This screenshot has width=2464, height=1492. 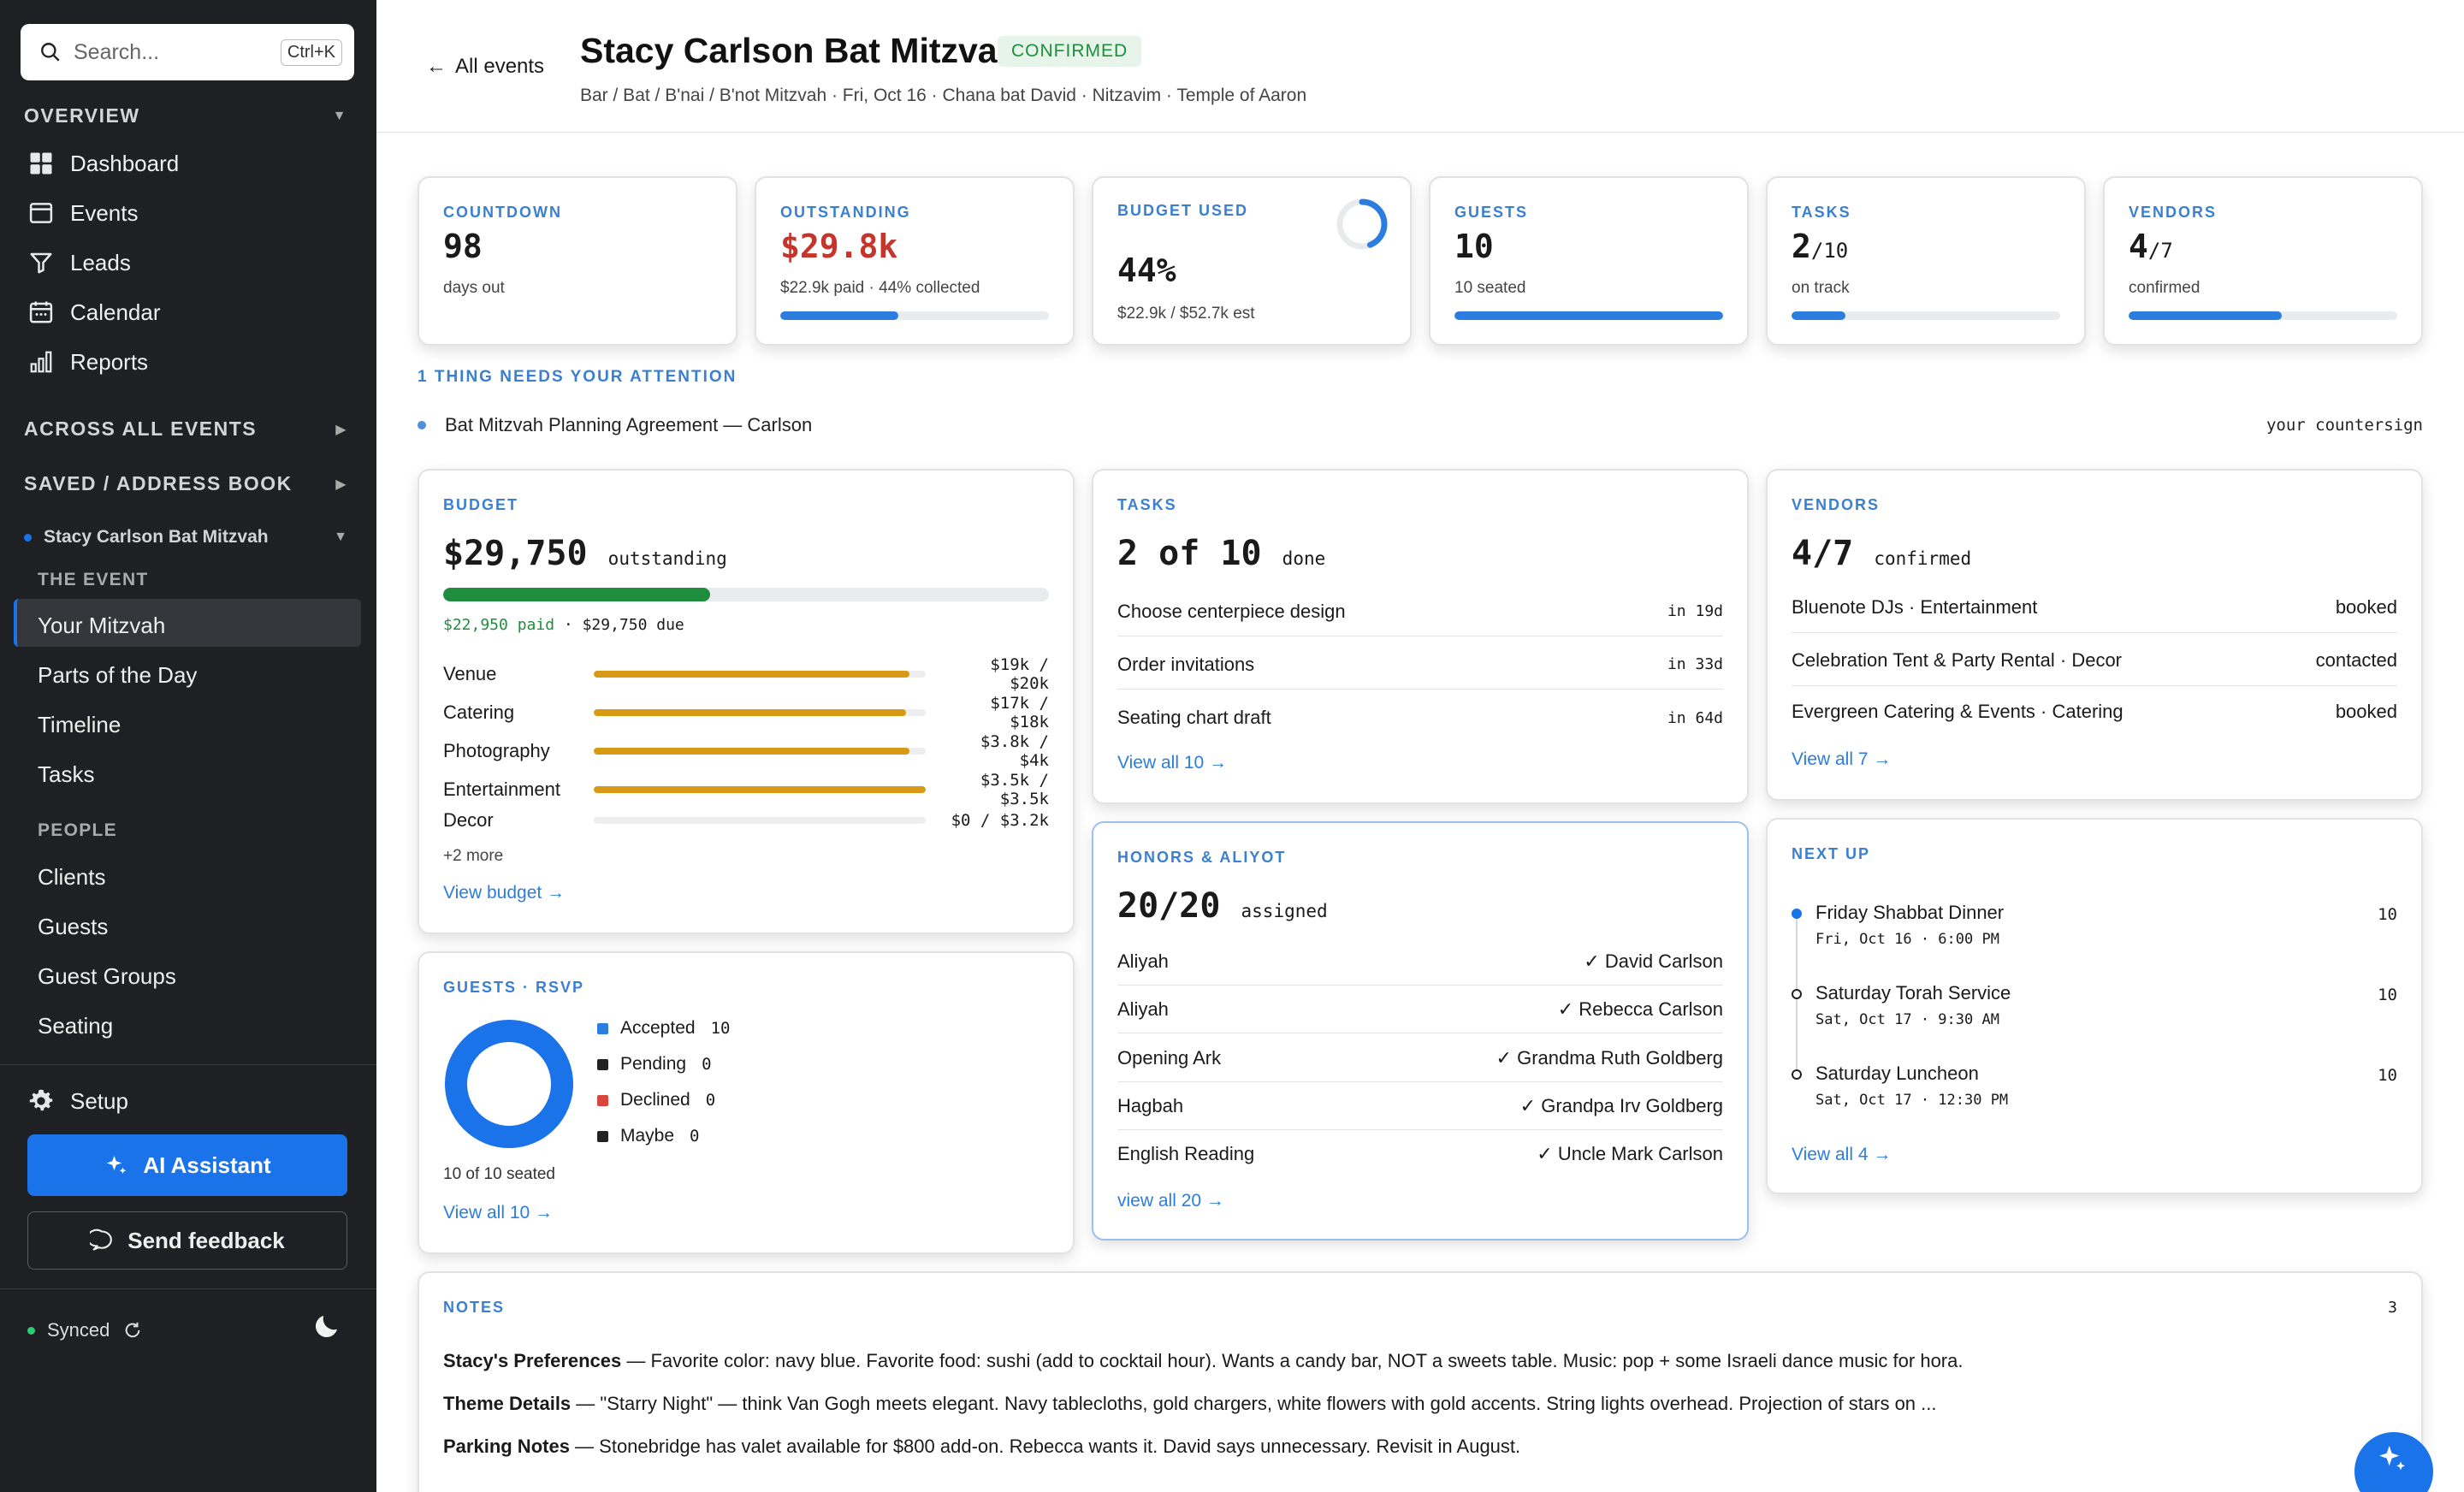 What do you see at coordinates (514, 987) in the screenshot?
I see `guests-rsvp-label: GUESTS · RSVP` at bounding box center [514, 987].